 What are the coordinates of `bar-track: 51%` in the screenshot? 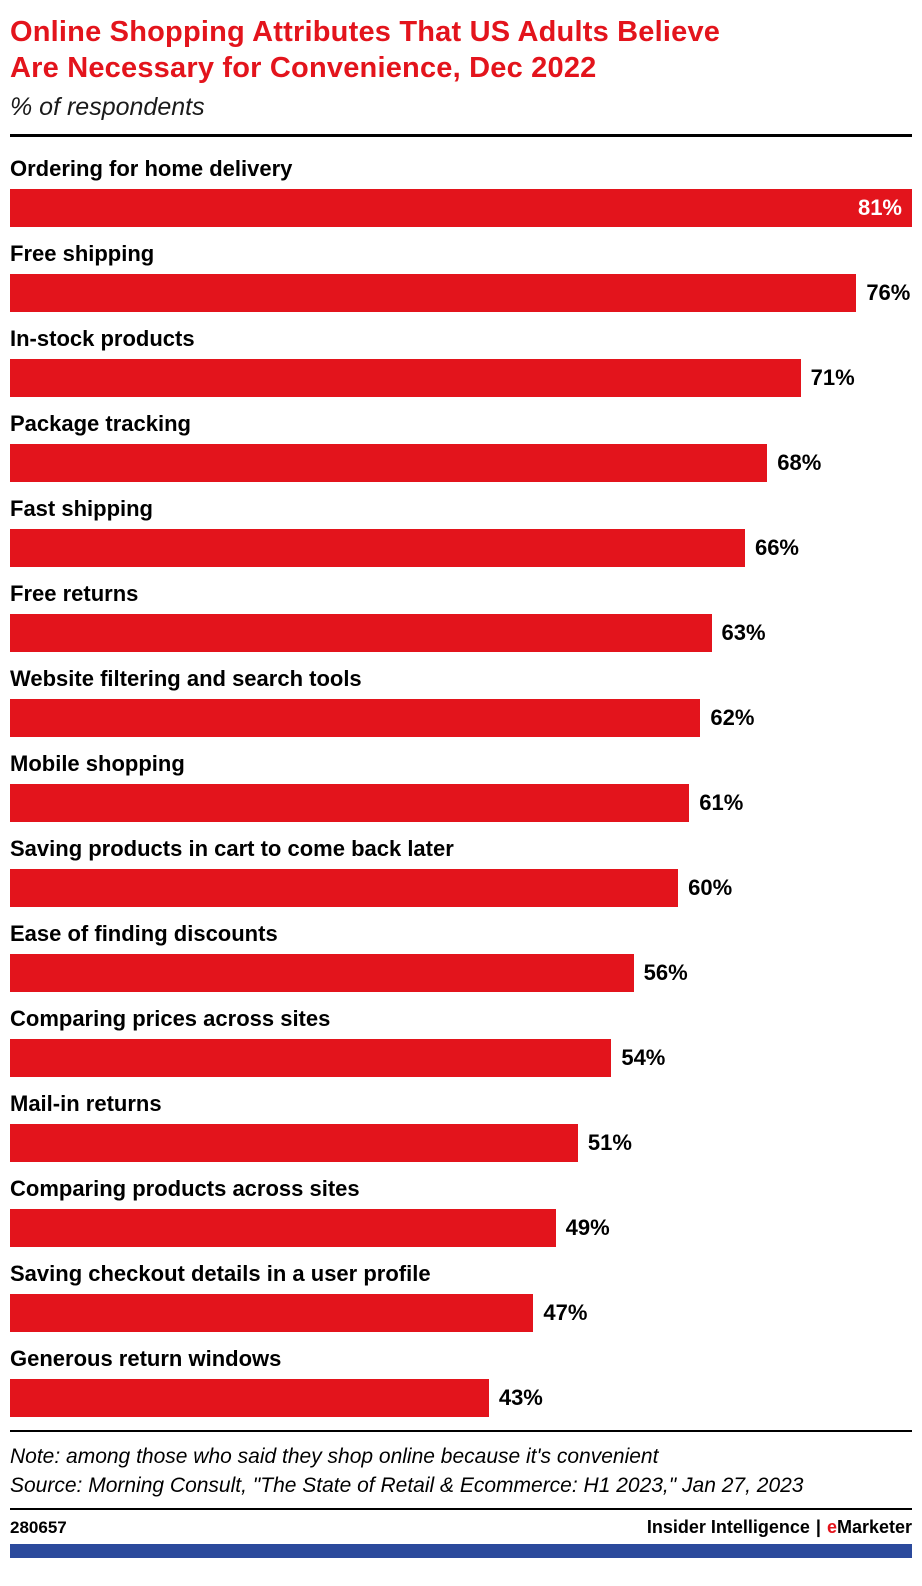 It's located at (461, 1143).